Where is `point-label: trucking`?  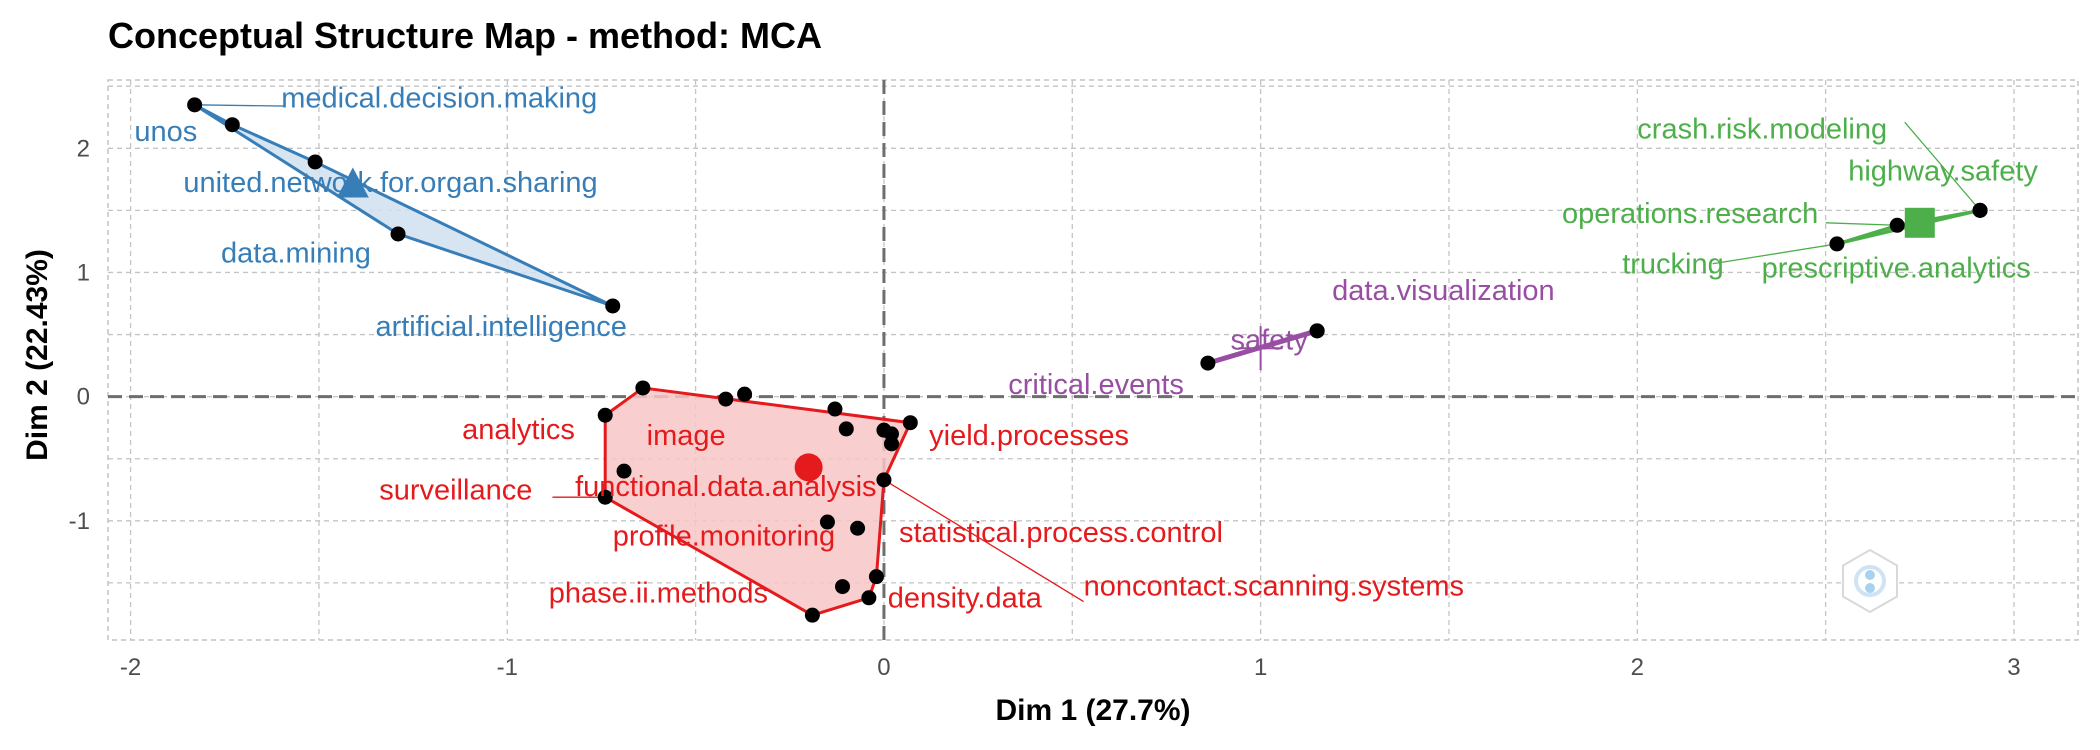
point-label: trucking is located at coordinates (1673, 265).